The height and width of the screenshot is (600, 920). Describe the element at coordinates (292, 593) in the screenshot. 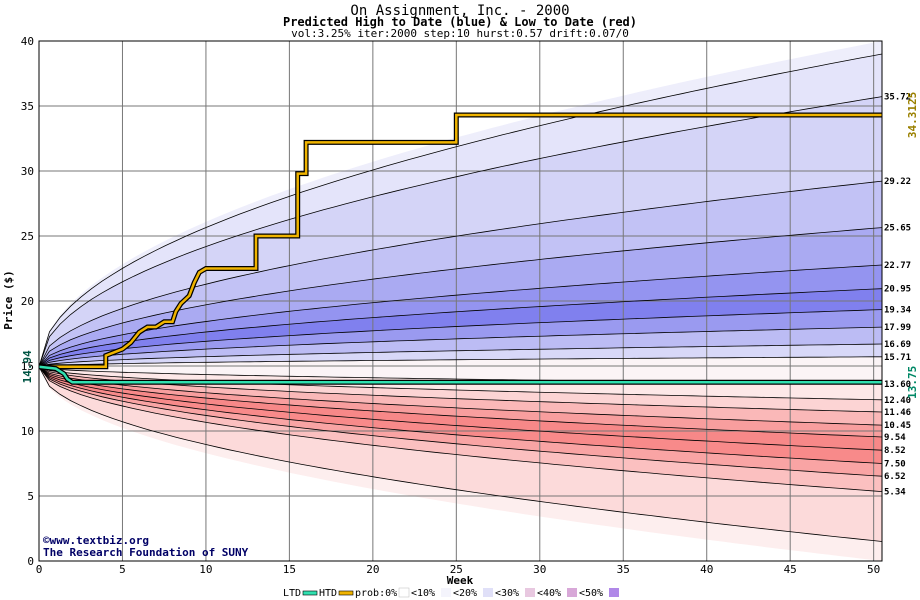

I see `legend-text: LTD` at that location.